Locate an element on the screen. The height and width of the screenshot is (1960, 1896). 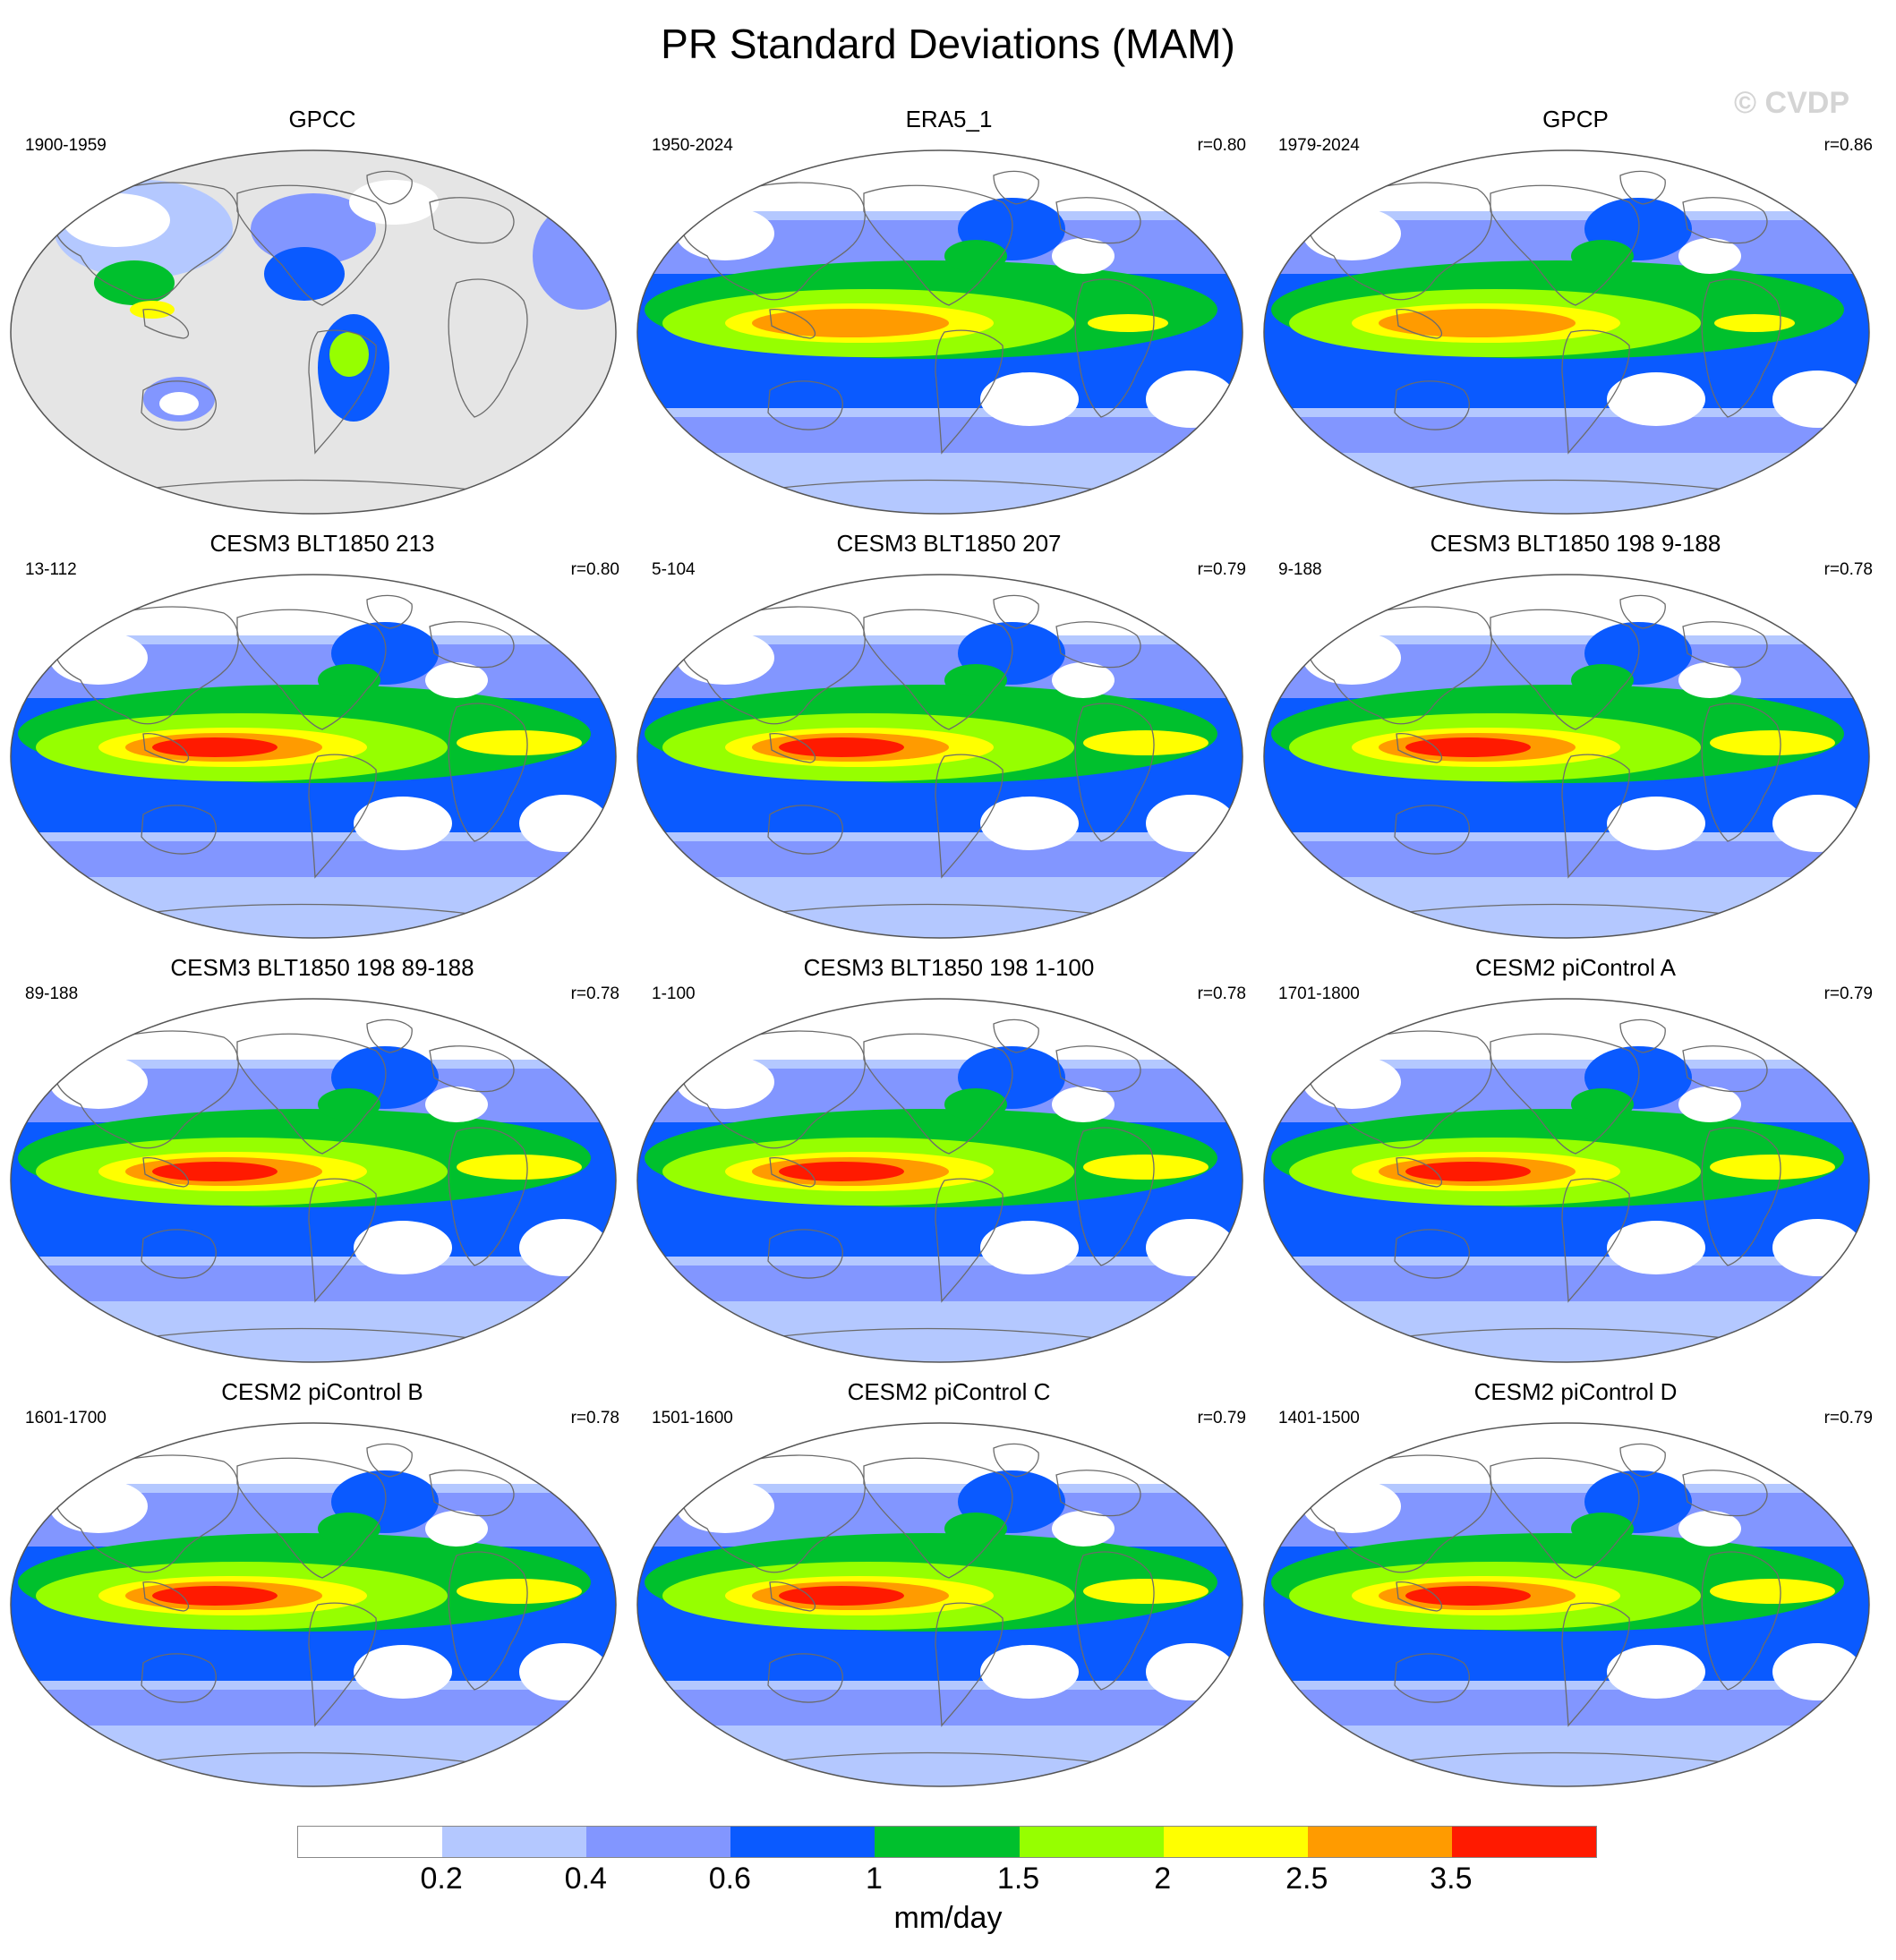
figure-title: PR Standard Deviations (MAM) is located at coordinates (948, 44).